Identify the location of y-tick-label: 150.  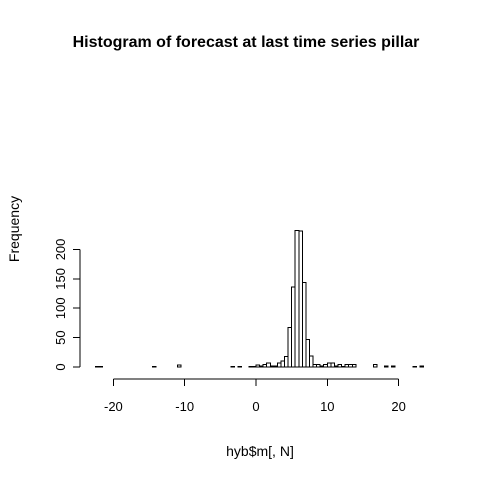
(60, 279).